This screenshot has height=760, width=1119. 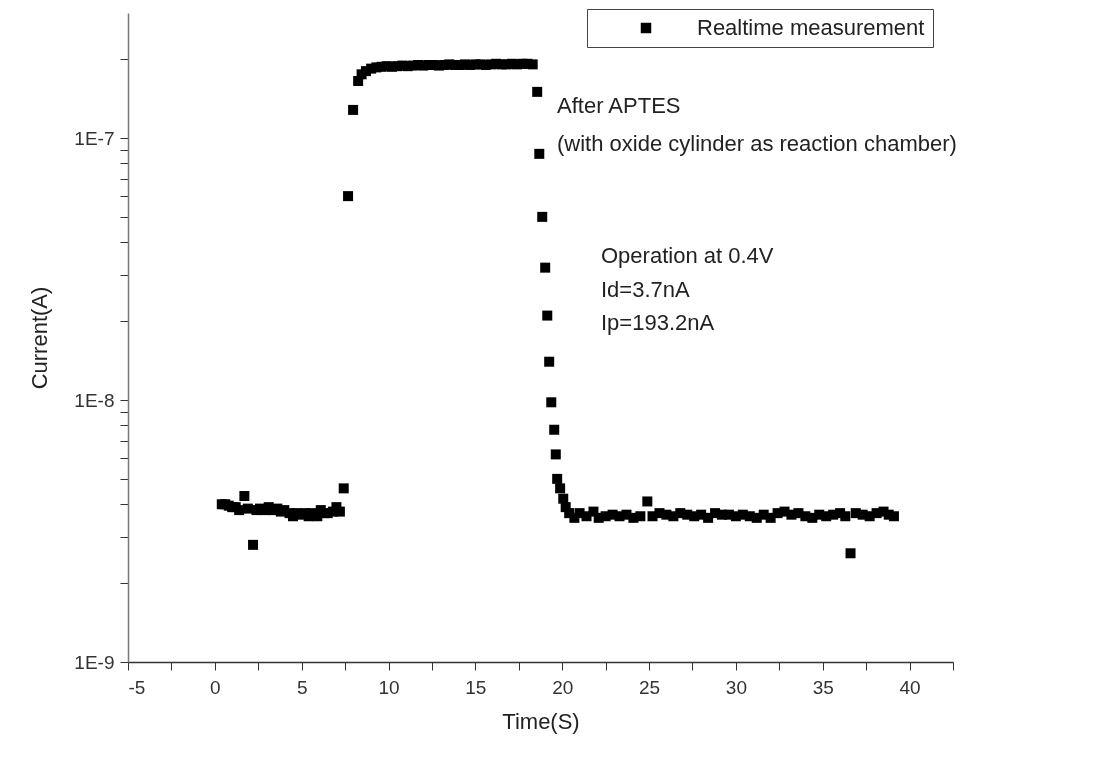 I want to click on x-tick-label: -5, so click(x=137, y=687).